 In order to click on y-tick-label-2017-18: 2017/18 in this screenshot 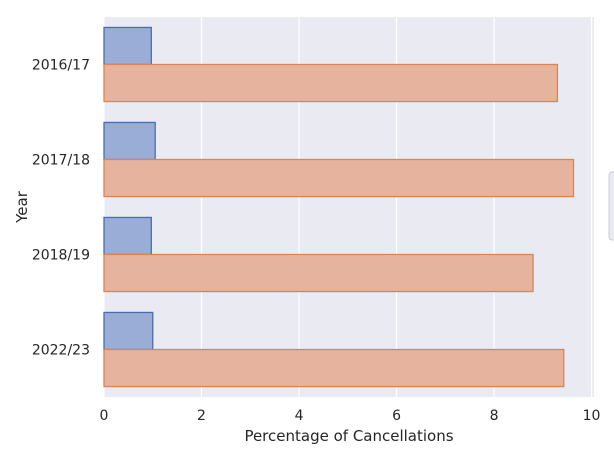, I will do `click(61, 161)`.